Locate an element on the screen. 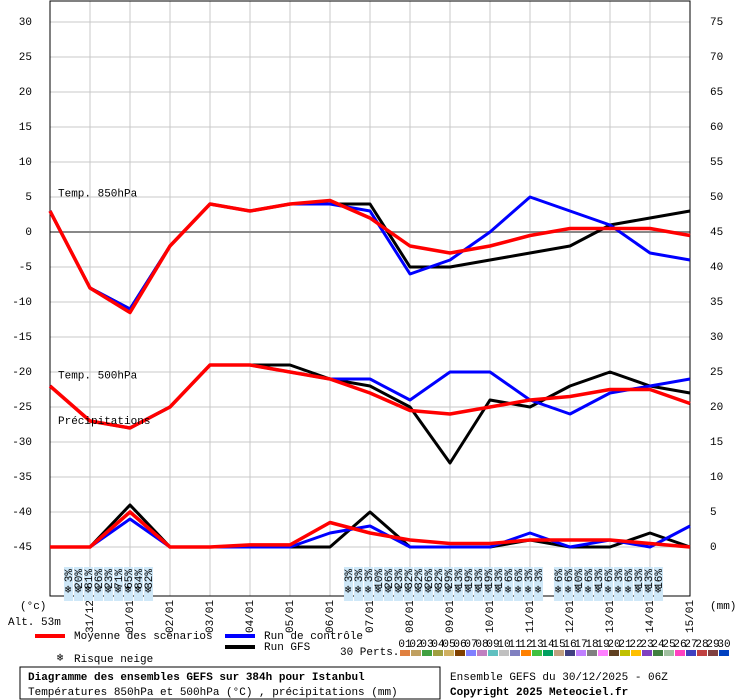  pert-label: 13 is located at coordinates (536, 645).